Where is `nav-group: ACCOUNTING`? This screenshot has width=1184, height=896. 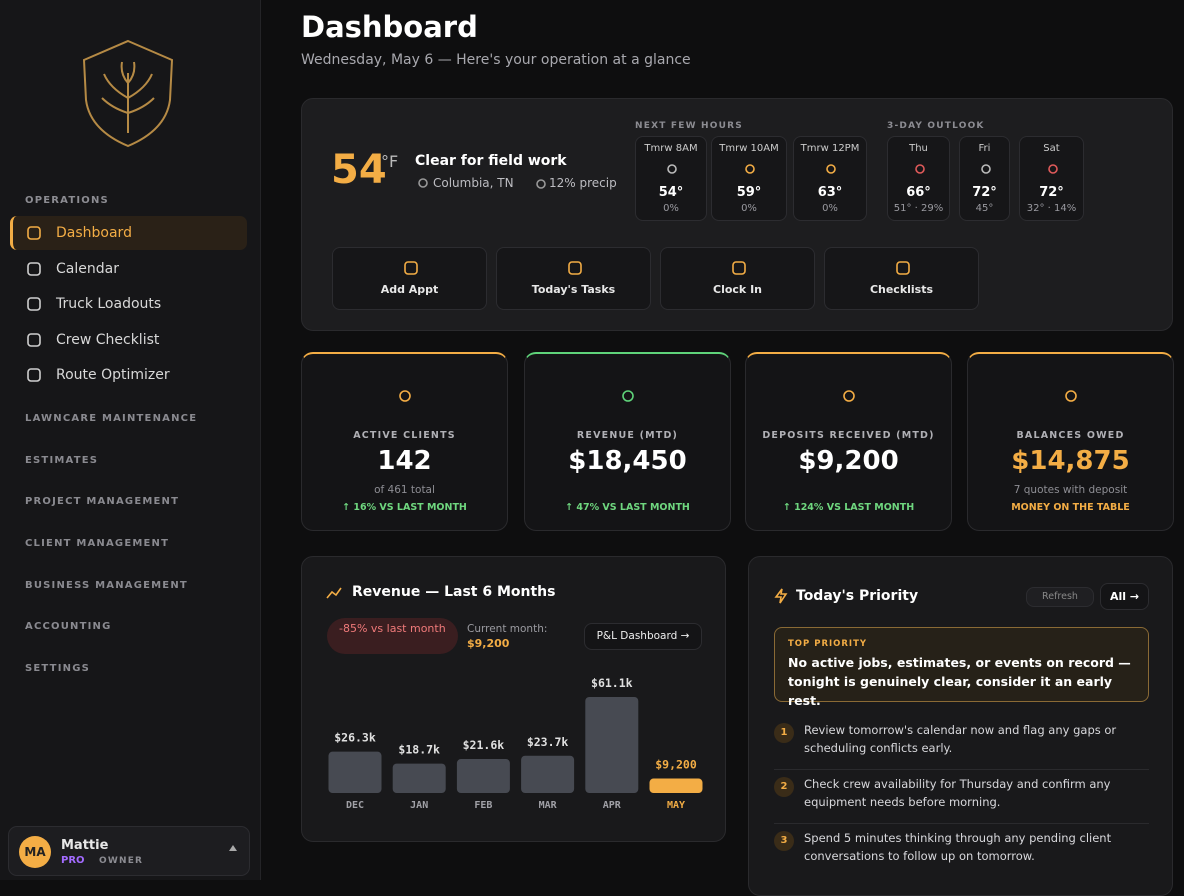
nav-group: ACCOUNTING is located at coordinates (127, 629).